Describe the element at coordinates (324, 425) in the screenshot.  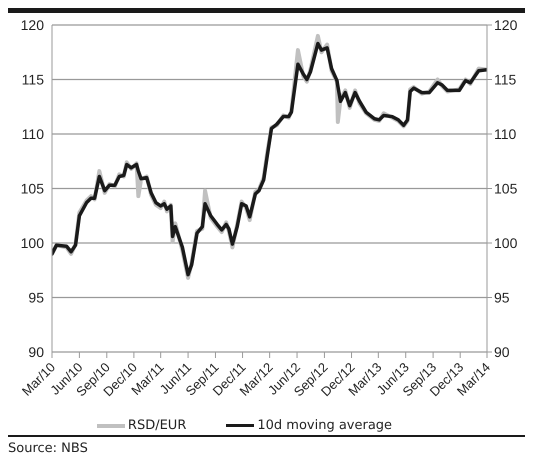
I see `legend-label: 10d moving average` at that location.